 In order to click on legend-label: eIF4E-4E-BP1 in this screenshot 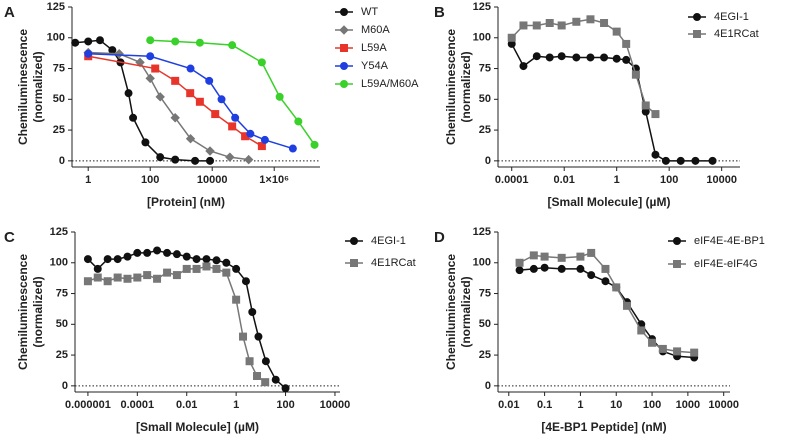, I will do `click(729, 241)`.